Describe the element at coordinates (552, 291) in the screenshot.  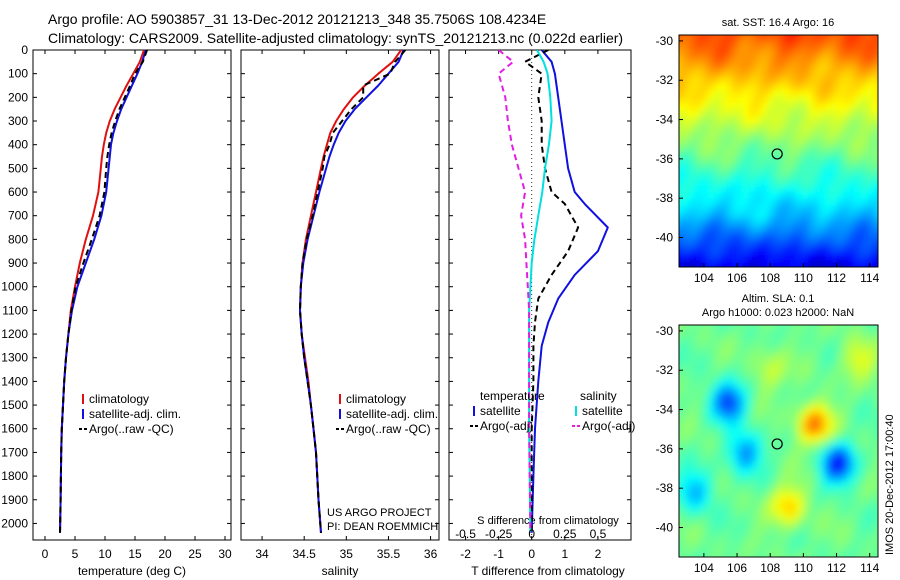
I see `series-argo-adj--line` at that location.